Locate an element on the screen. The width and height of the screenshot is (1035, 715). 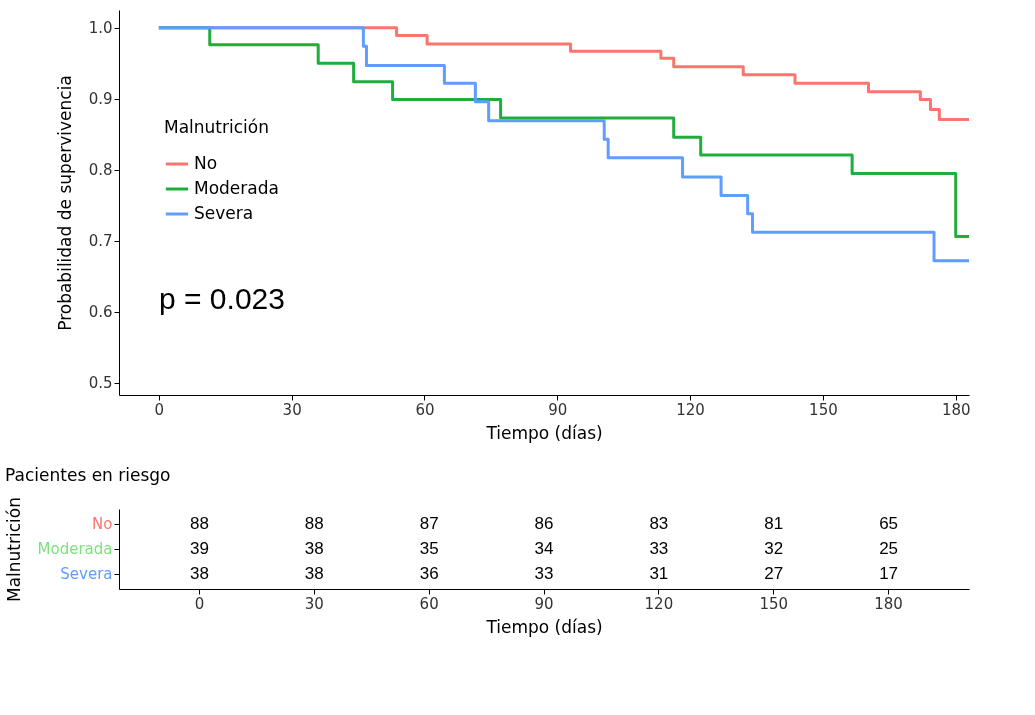
y-tick-label: 0.6 is located at coordinates (100, 312).